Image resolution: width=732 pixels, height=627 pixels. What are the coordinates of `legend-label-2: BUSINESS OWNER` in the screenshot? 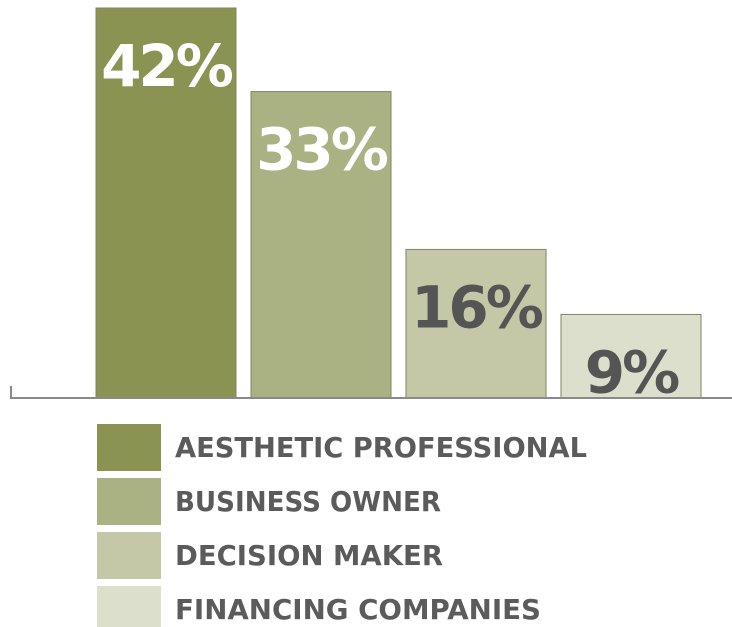 It's located at (308, 501).